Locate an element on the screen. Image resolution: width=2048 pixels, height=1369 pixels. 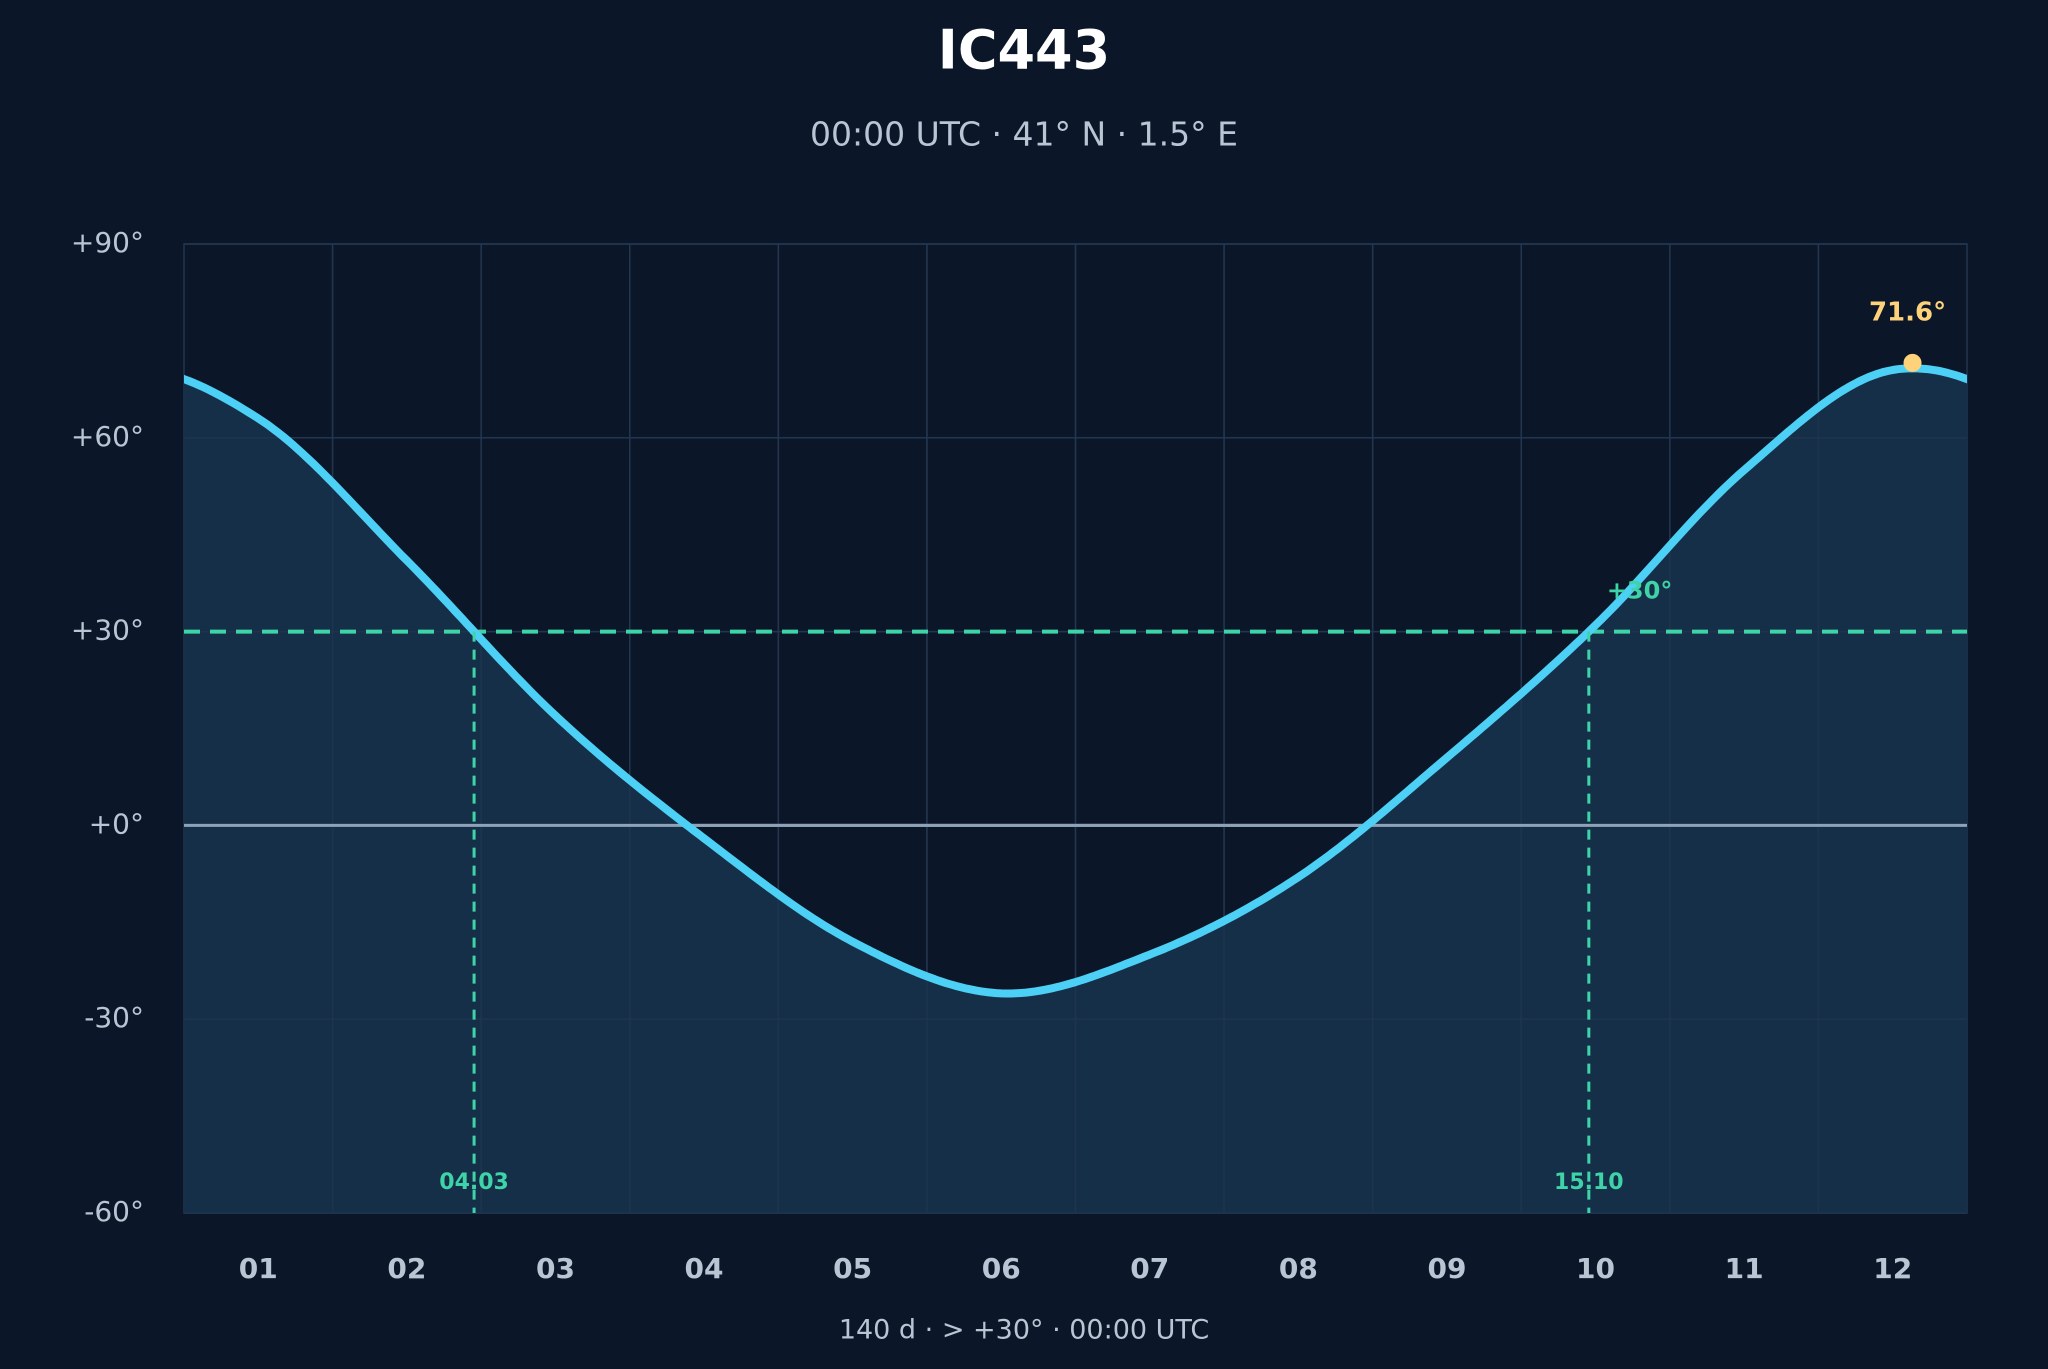
y-tick-label: -30° is located at coordinates (114, 1017).